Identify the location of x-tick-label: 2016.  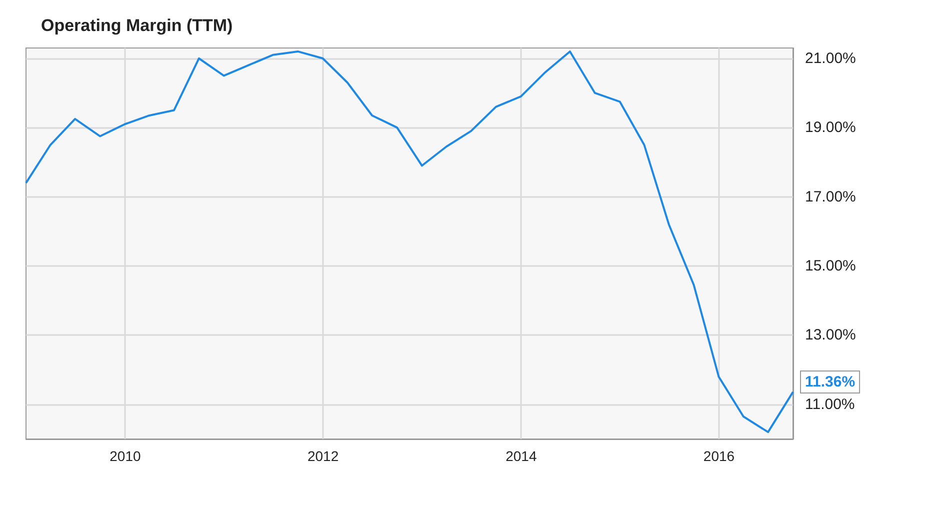
(719, 456).